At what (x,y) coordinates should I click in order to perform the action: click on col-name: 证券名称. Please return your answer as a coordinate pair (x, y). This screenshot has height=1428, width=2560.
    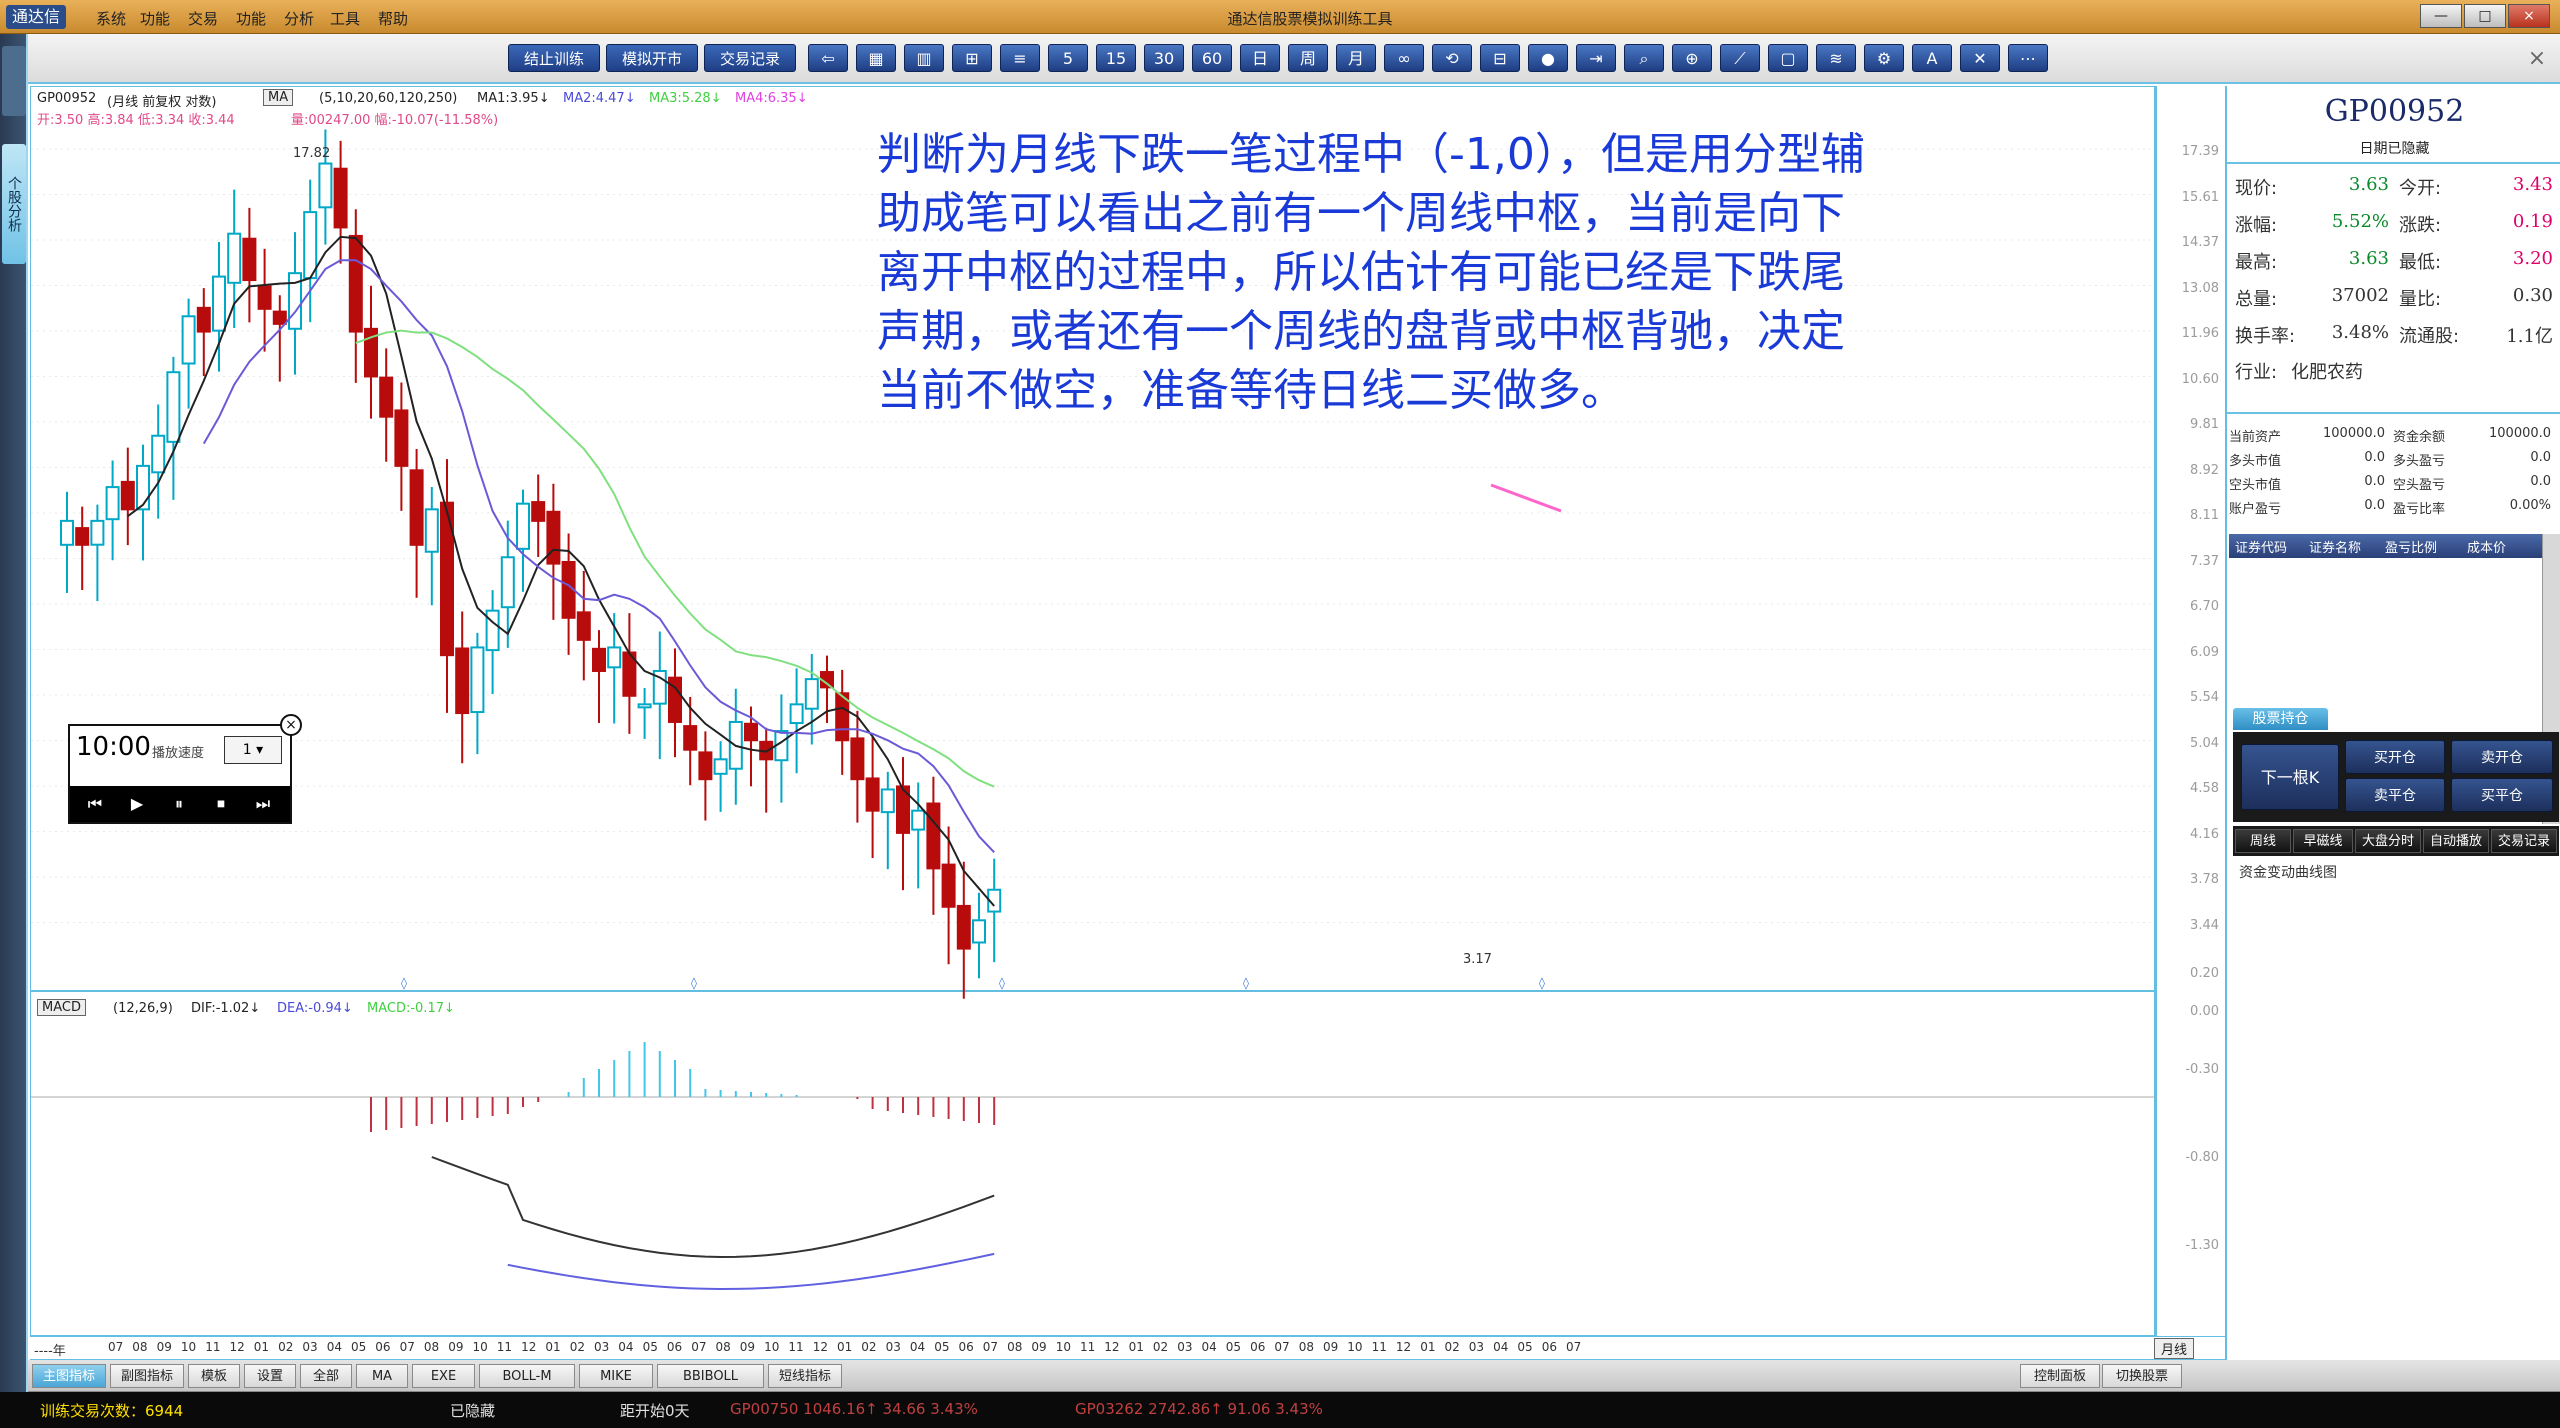
    Looking at the image, I should click on (2335, 548).